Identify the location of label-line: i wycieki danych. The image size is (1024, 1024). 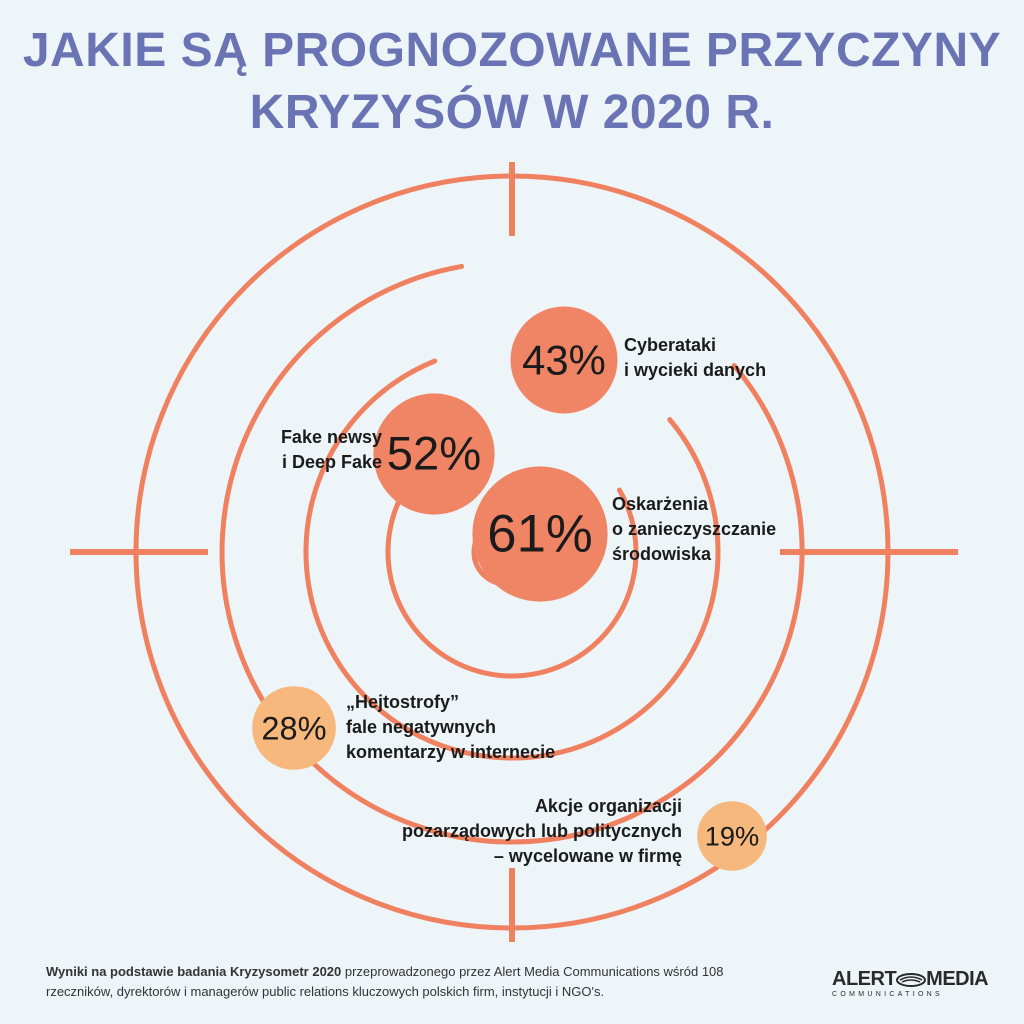
(695, 370).